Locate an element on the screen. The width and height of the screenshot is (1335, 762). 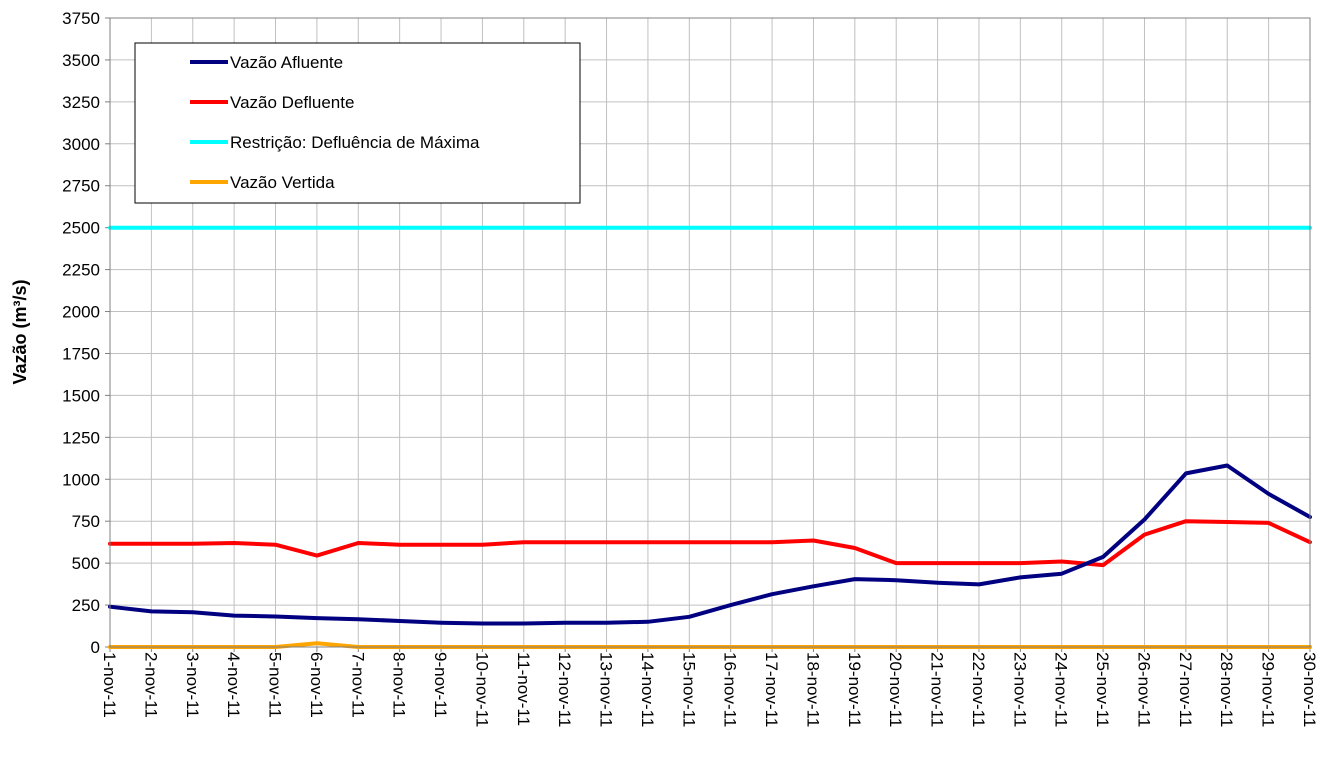
x-tick-label: 1-nov-11 is located at coordinates (109, 685).